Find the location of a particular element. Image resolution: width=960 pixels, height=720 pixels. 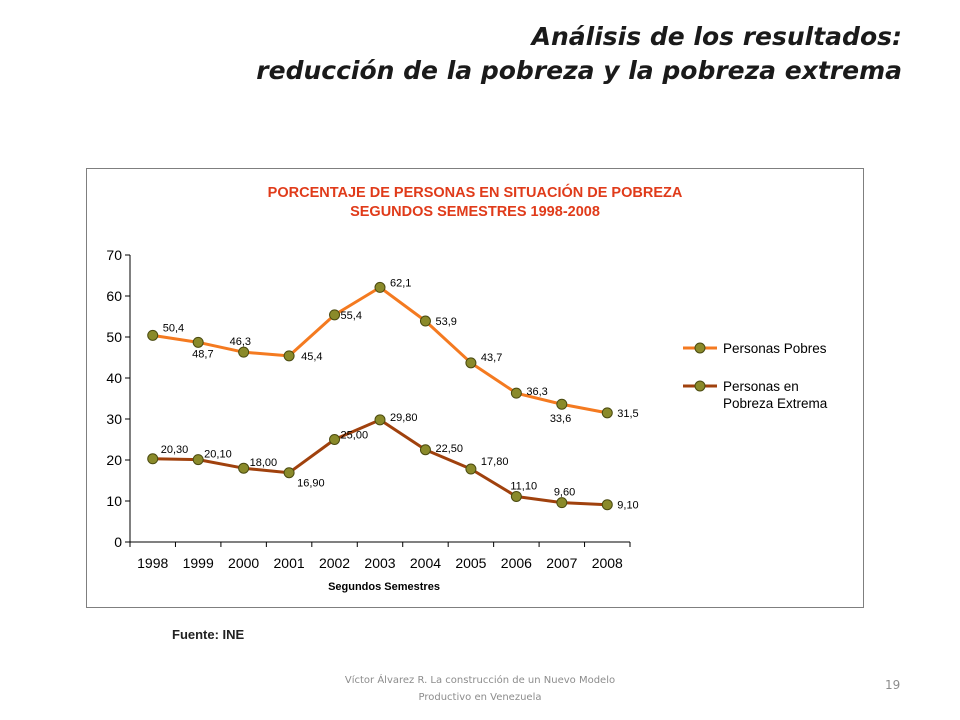

data-label: 62,1 is located at coordinates (400, 283).